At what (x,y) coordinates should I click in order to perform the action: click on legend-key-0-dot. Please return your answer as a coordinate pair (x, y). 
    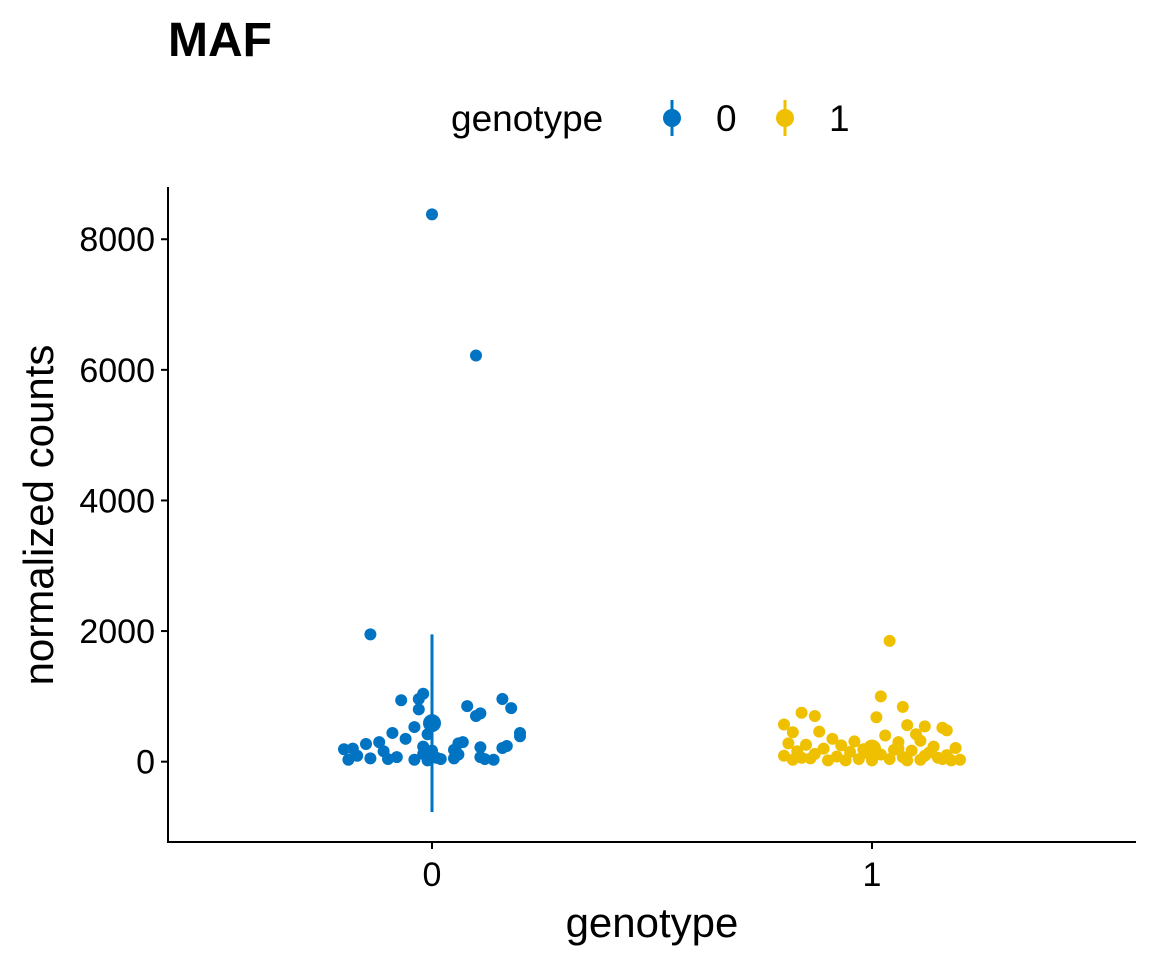
    Looking at the image, I should click on (672, 118).